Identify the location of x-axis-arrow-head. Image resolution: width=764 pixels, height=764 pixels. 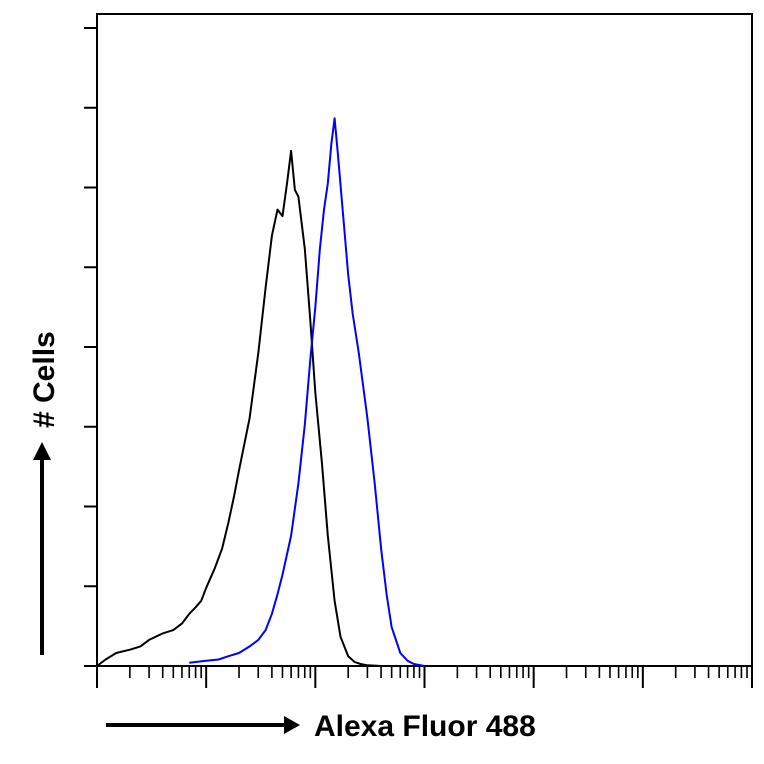
(292, 725).